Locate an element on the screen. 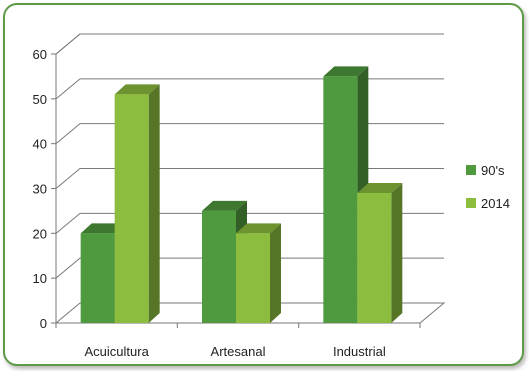 The image size is (529, 371). y-tick-label: 20 is located at coordinates (40, 233).